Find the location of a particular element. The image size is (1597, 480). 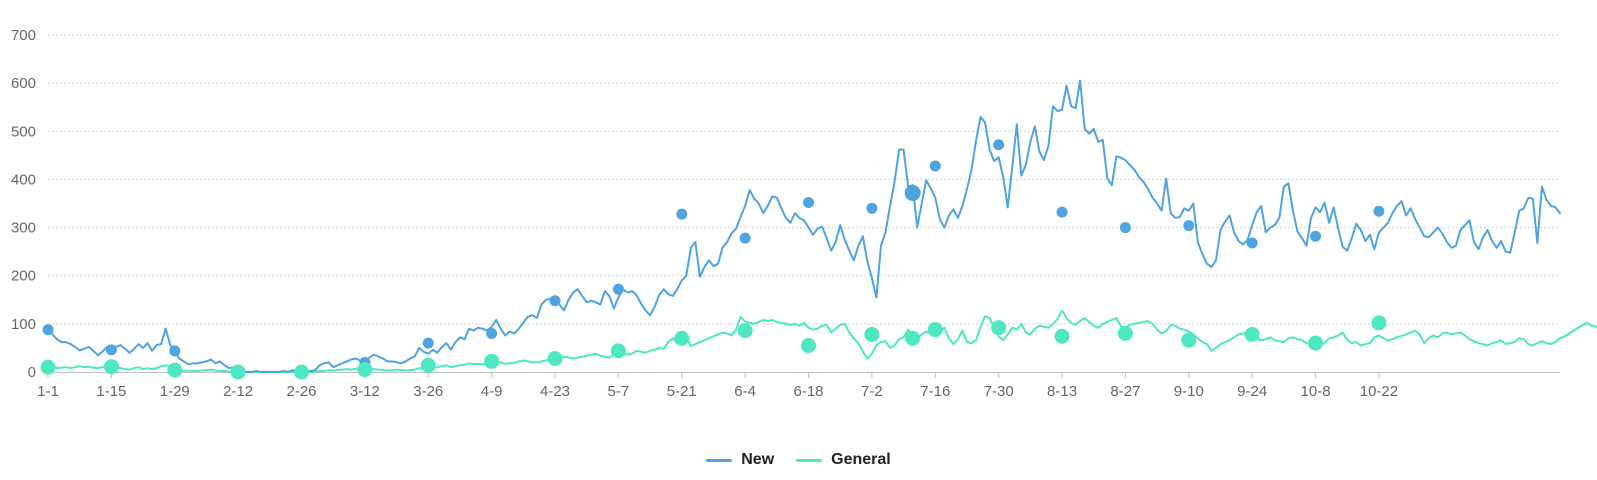

x-tick-label: 1-1 is located at coordinates (48, 391).